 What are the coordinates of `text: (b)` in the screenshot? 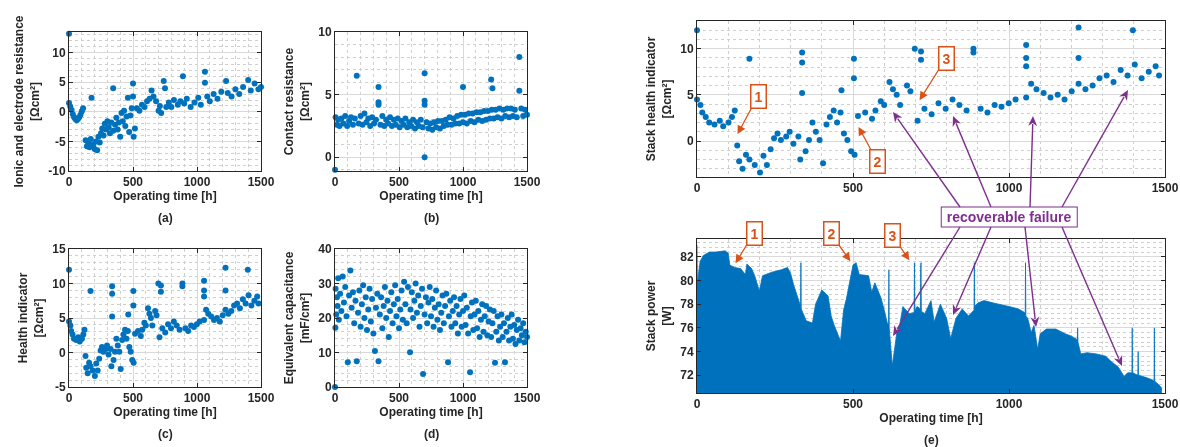 It's located at (432, 218).